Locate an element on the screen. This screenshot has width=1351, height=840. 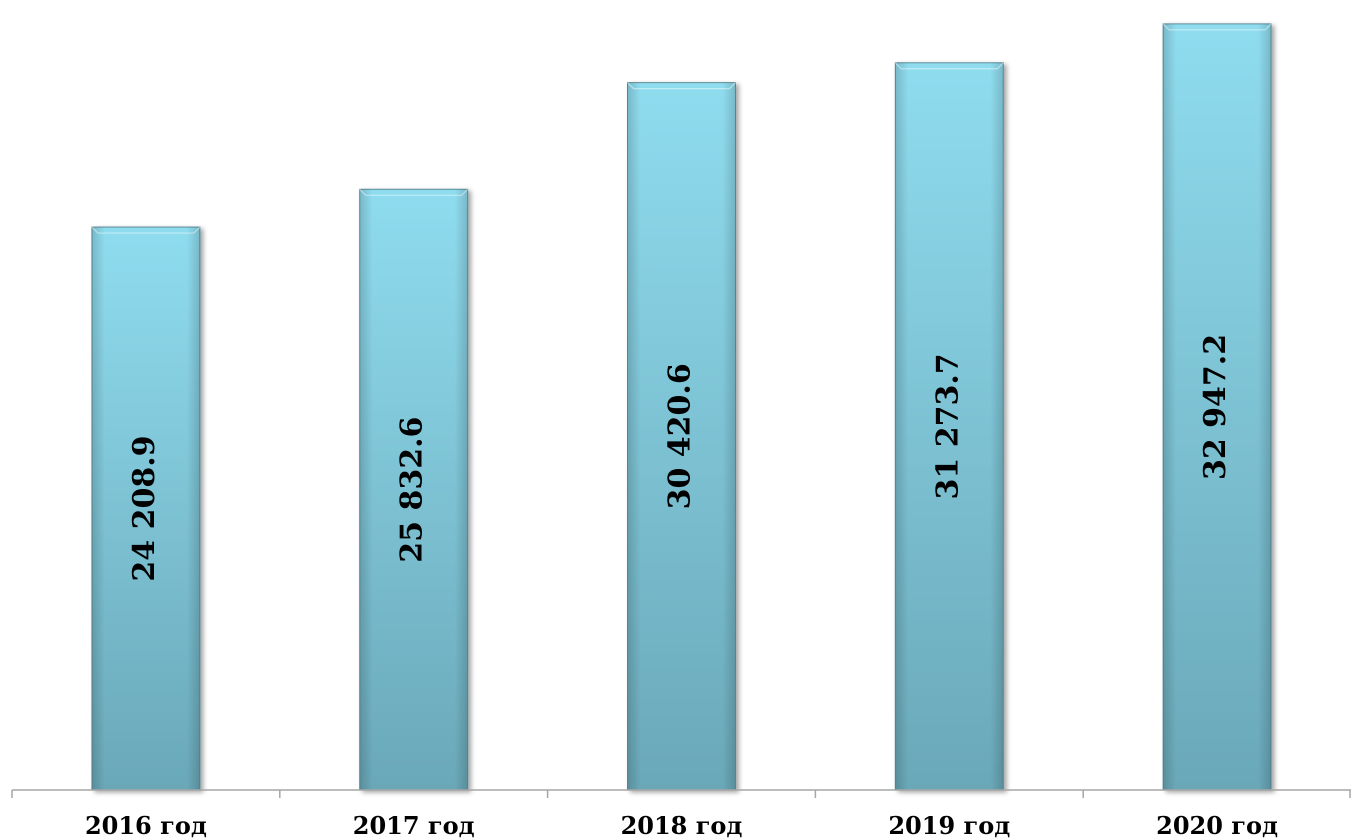
data-label: 24 208.9 is located at coordinates (144, 508).